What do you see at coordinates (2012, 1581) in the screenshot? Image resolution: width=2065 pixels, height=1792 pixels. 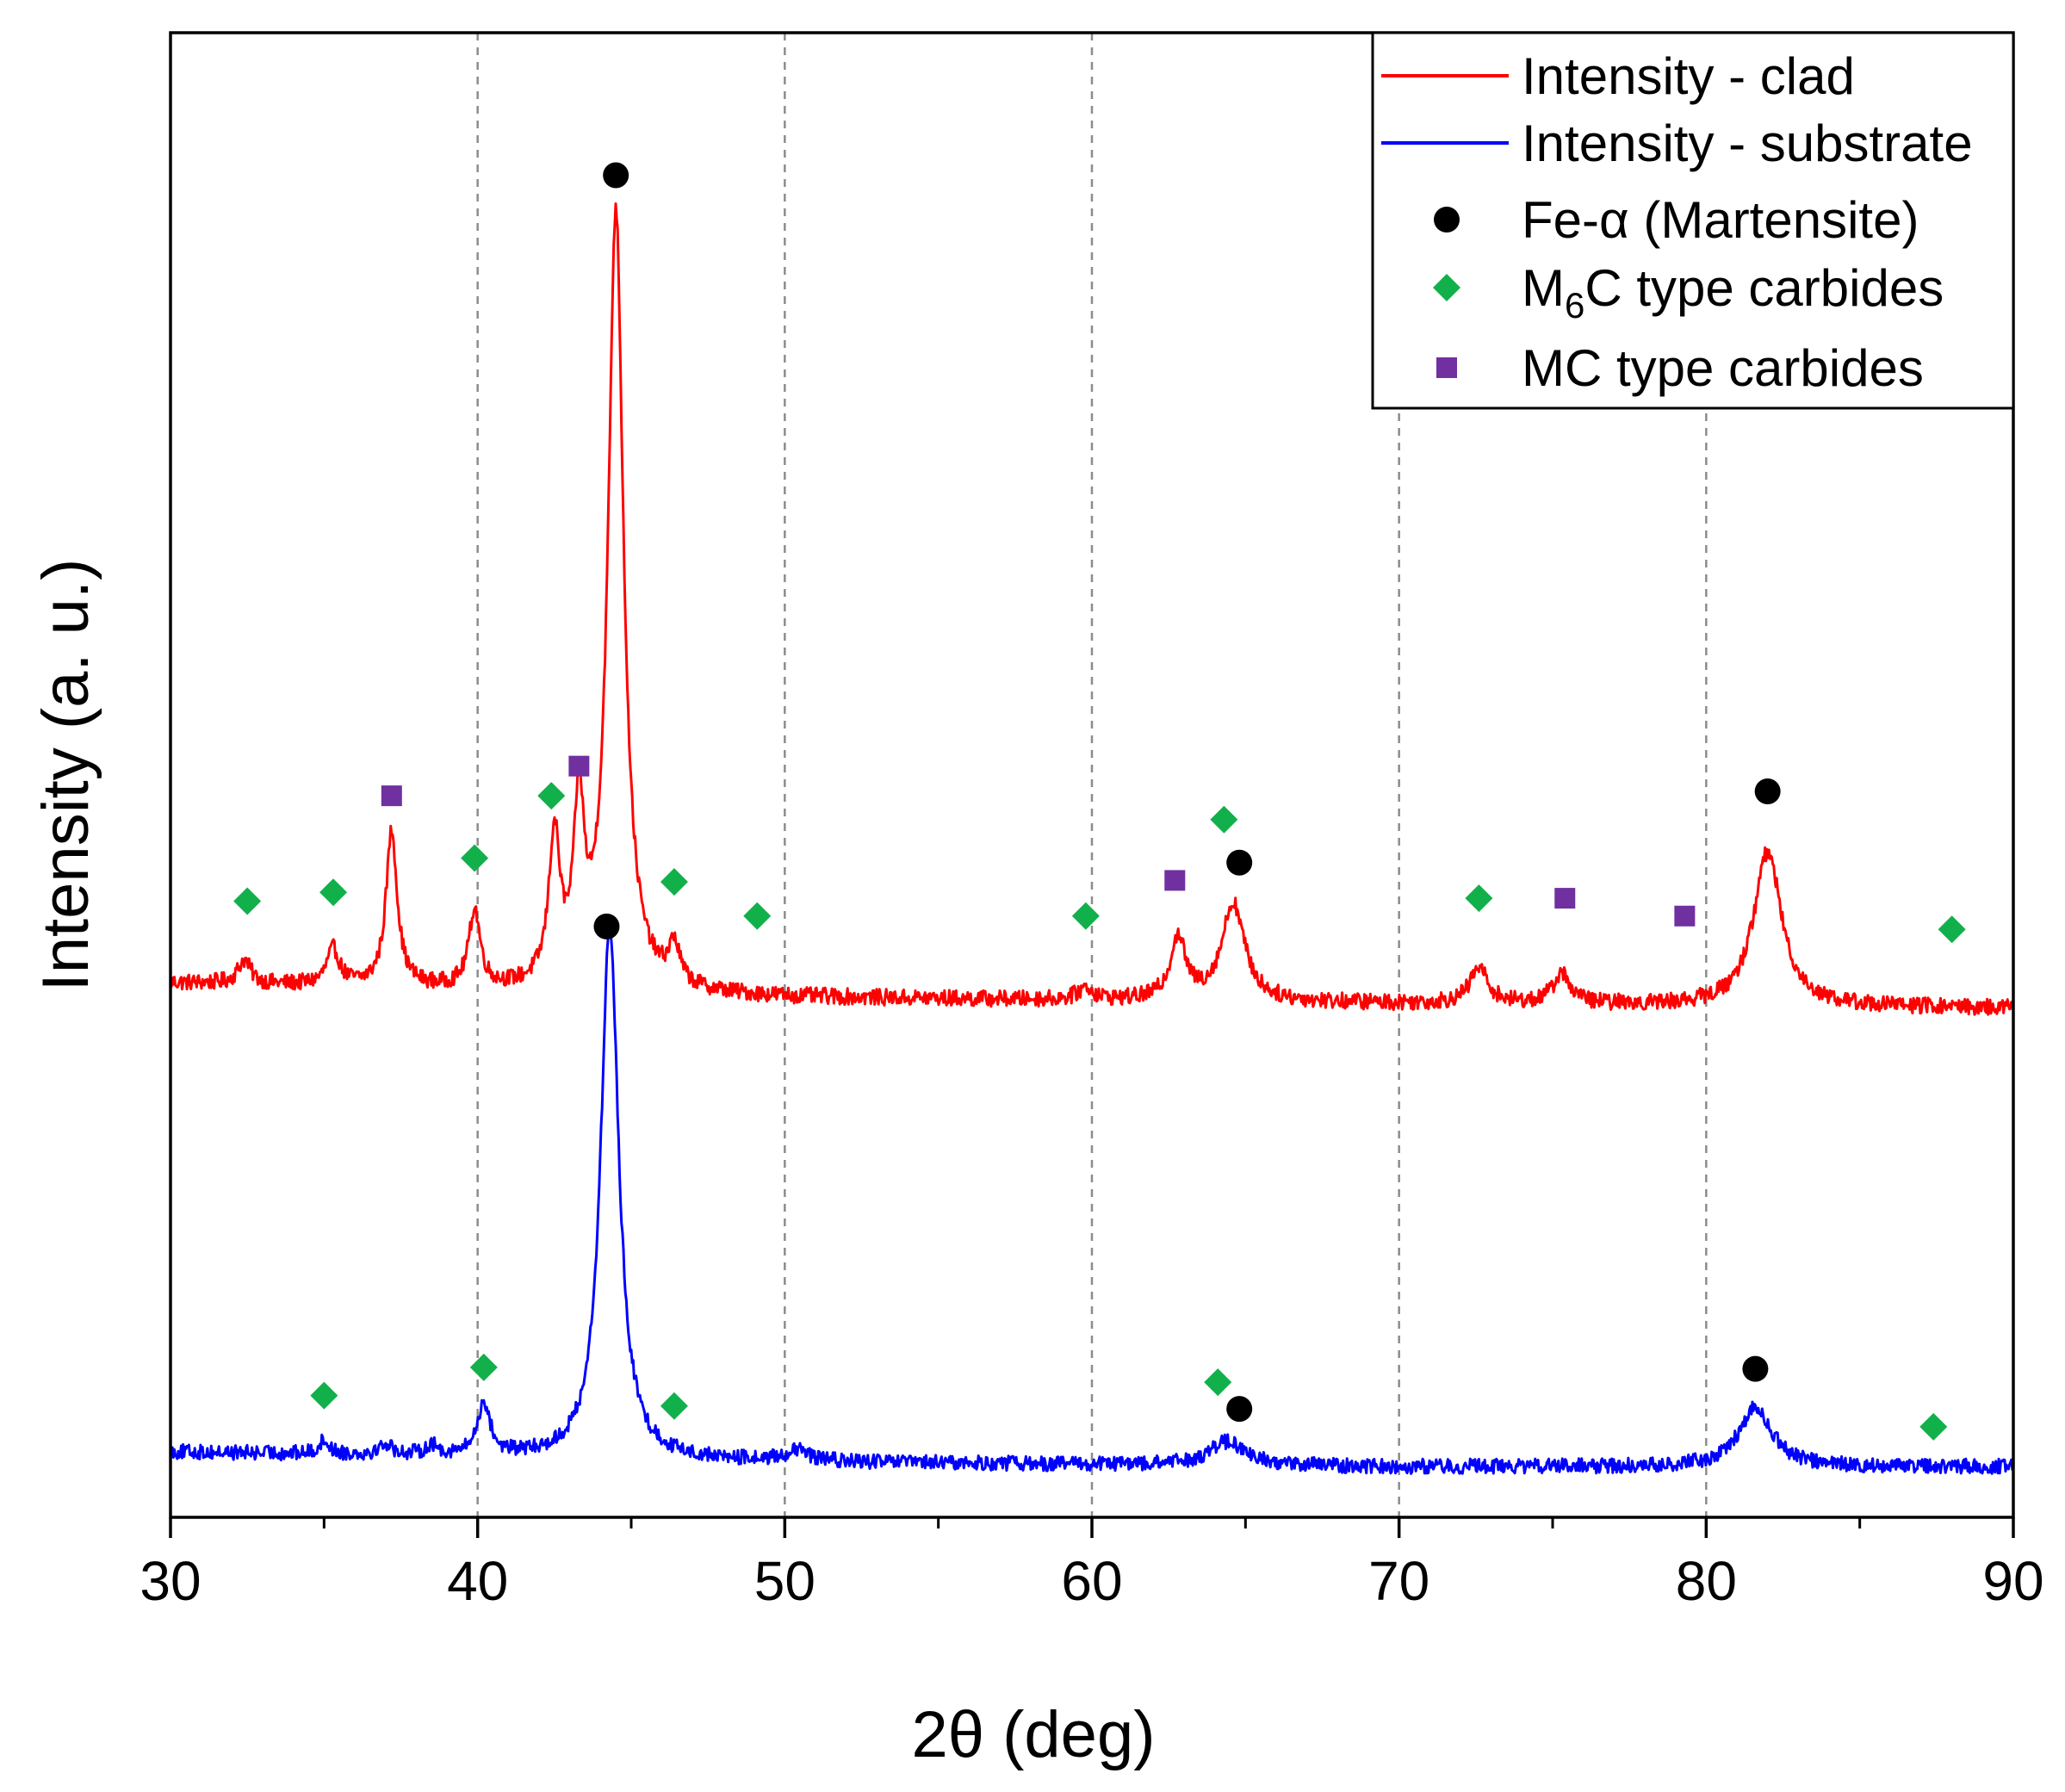 I see `x-tick-label-90: 90` at bounding box center [2012, 1581].